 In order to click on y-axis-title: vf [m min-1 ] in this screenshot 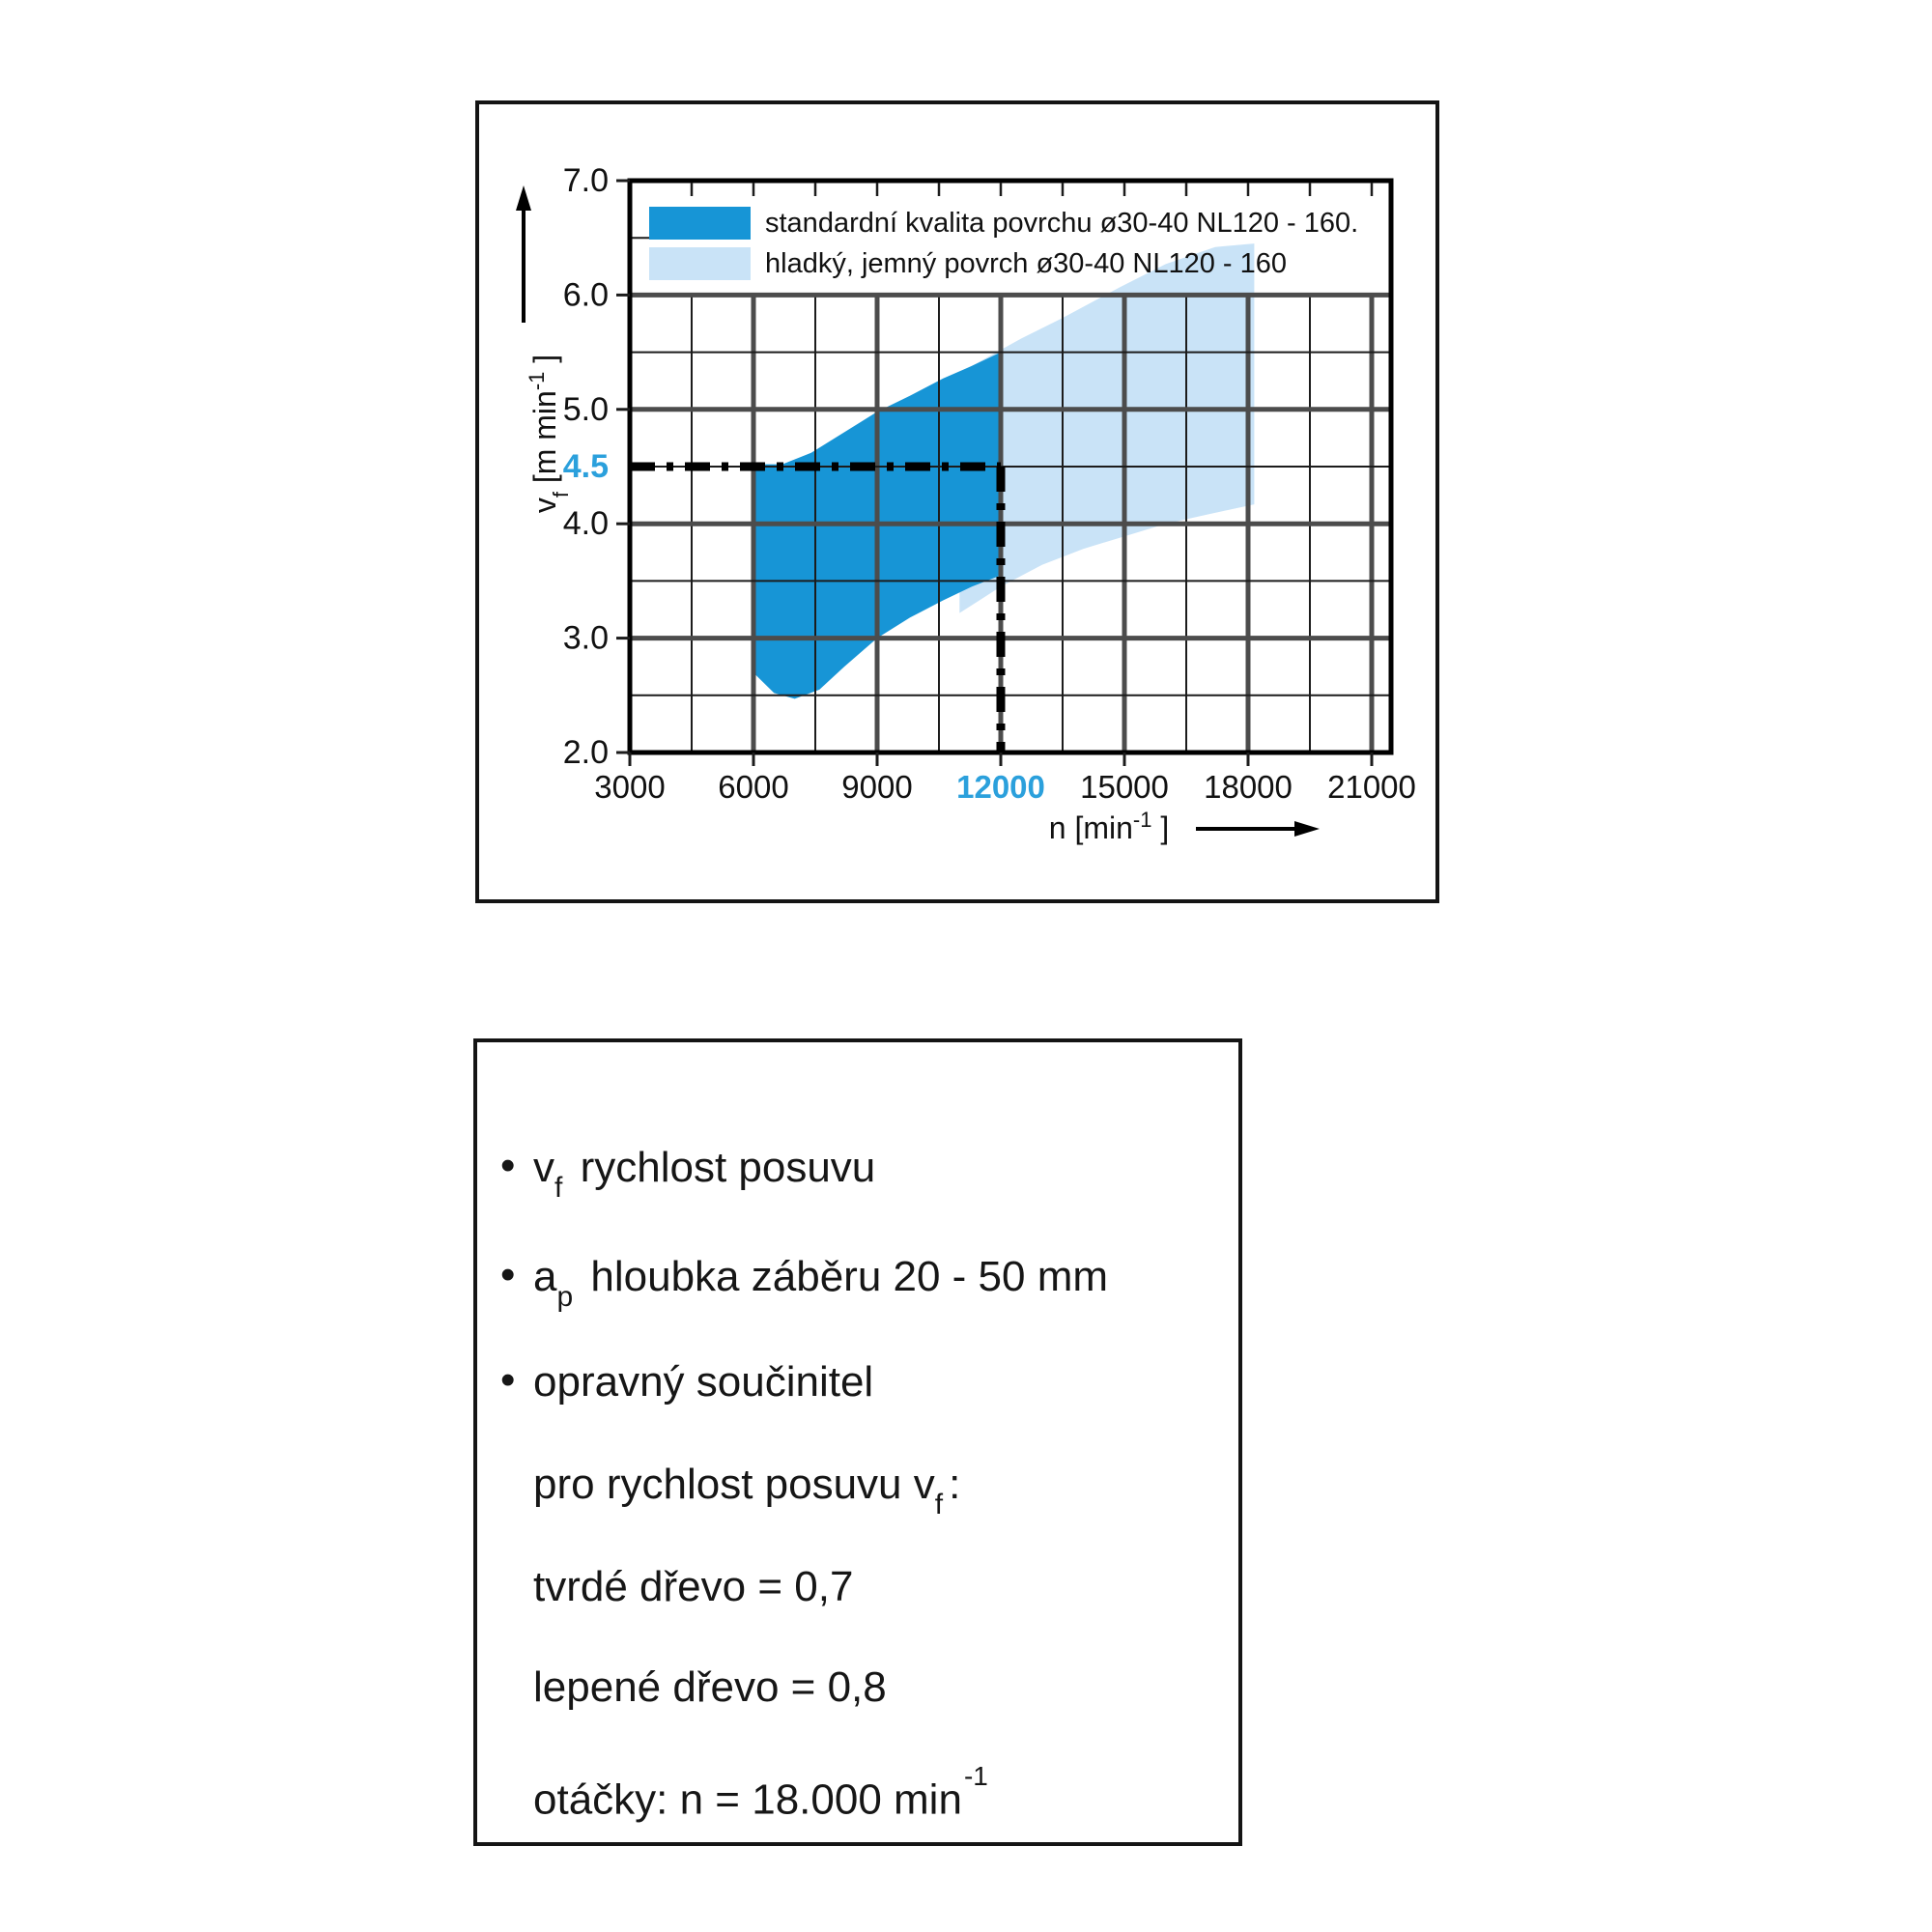, I will do `click(549, 434)`.